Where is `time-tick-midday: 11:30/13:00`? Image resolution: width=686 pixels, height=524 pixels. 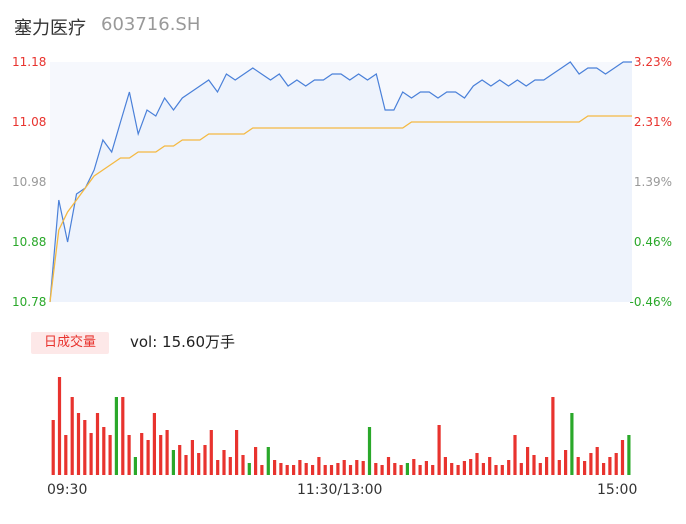
time-tick-midday: 11:30/13:00 is located at coordinates (340, 490).